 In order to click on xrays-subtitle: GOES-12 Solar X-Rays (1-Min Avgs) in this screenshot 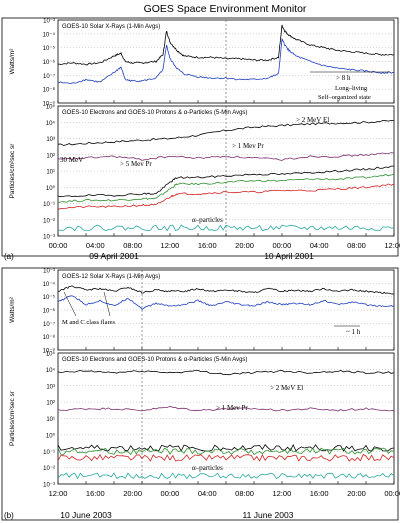, I will do `click(111, 277)`.